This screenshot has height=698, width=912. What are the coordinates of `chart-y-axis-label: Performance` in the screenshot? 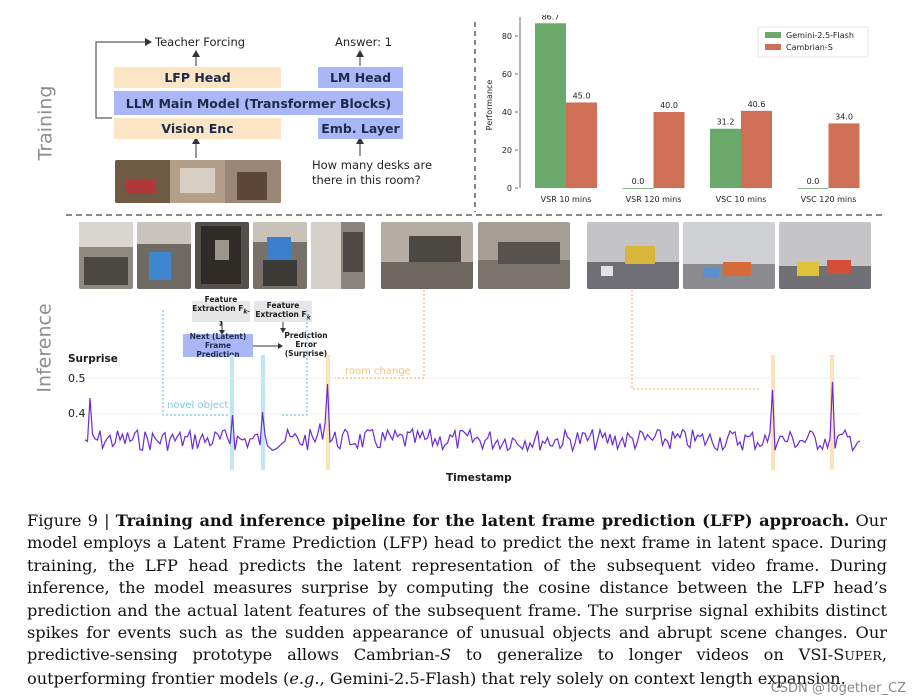 It's located at (489, 105).